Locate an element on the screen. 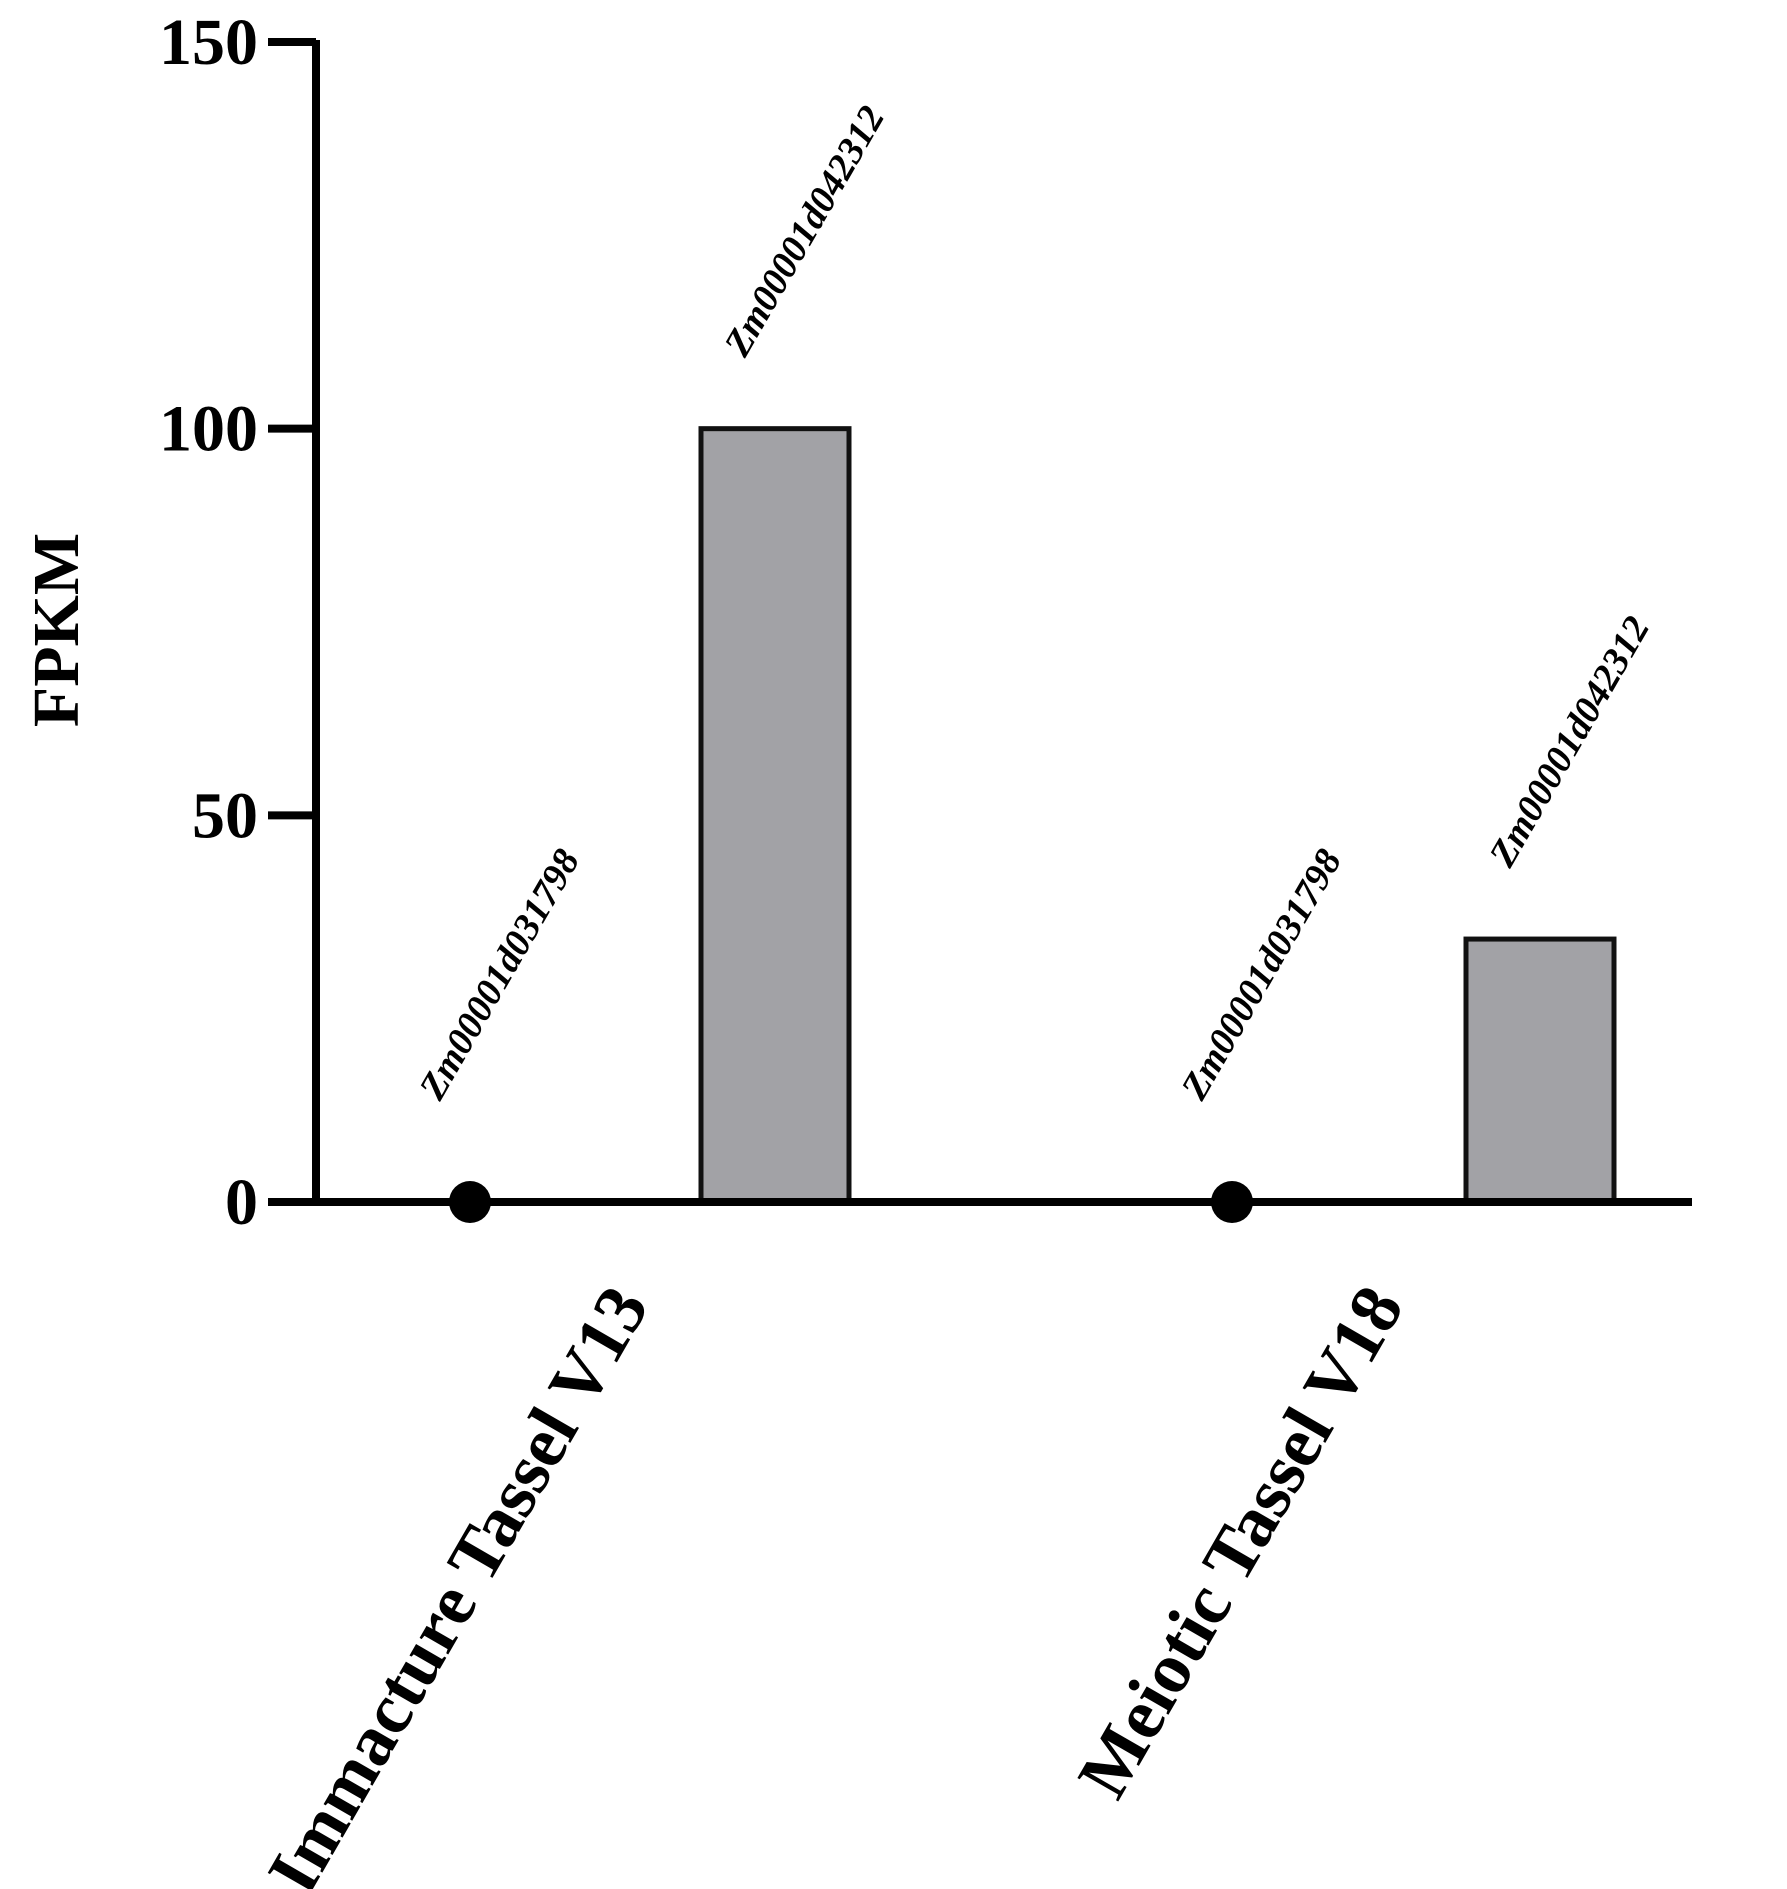  y-axis: 0 50 100 150 is located at coordinates (239, 622).